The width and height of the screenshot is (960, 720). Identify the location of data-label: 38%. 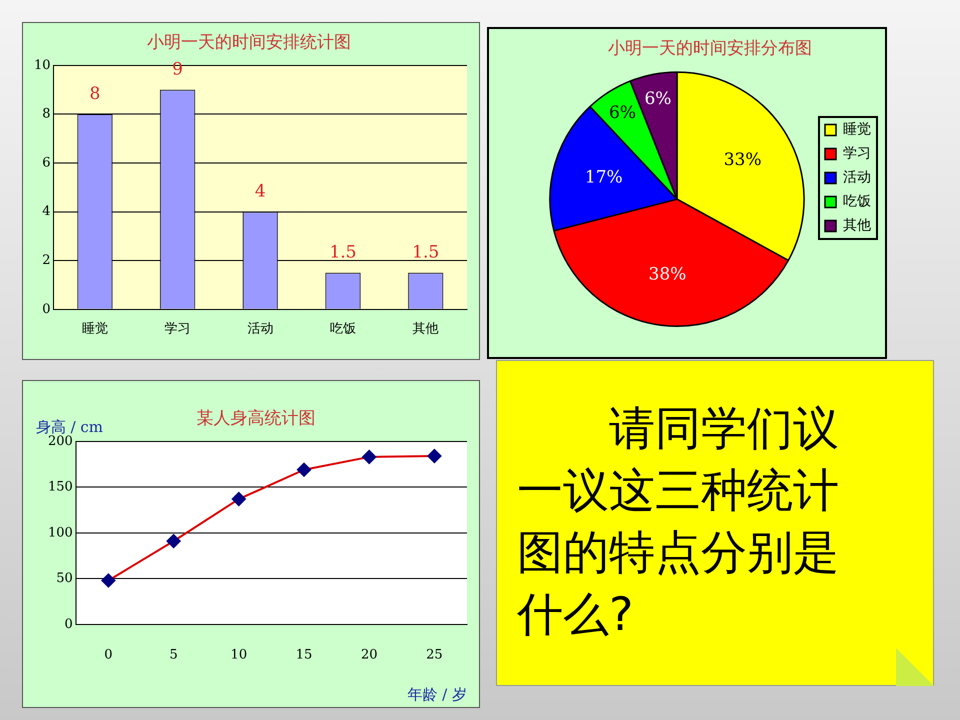
(667, 274).